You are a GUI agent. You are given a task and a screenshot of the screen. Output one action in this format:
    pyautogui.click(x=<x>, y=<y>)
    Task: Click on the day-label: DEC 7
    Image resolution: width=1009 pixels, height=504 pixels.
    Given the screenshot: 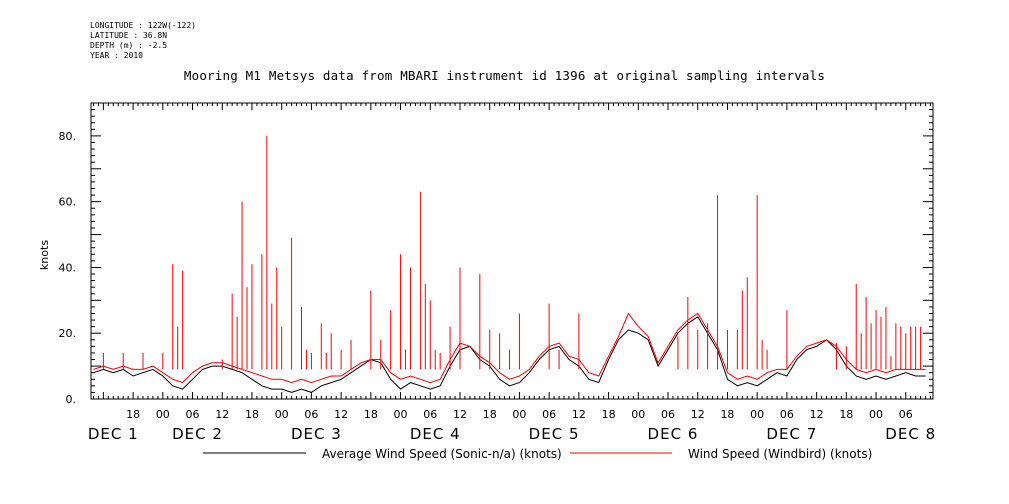 What is the action you would take?
    pyautogui.click(x=791, y=434)
    